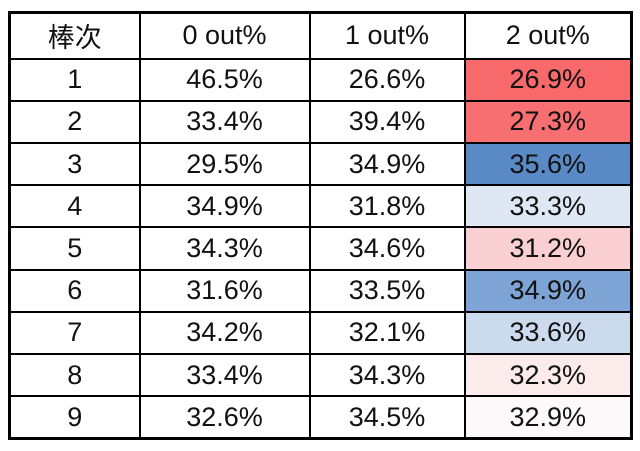 This screenshot has width=640, height=451. I want to click on cell-1-out: 31.8%, so click(387, 206).